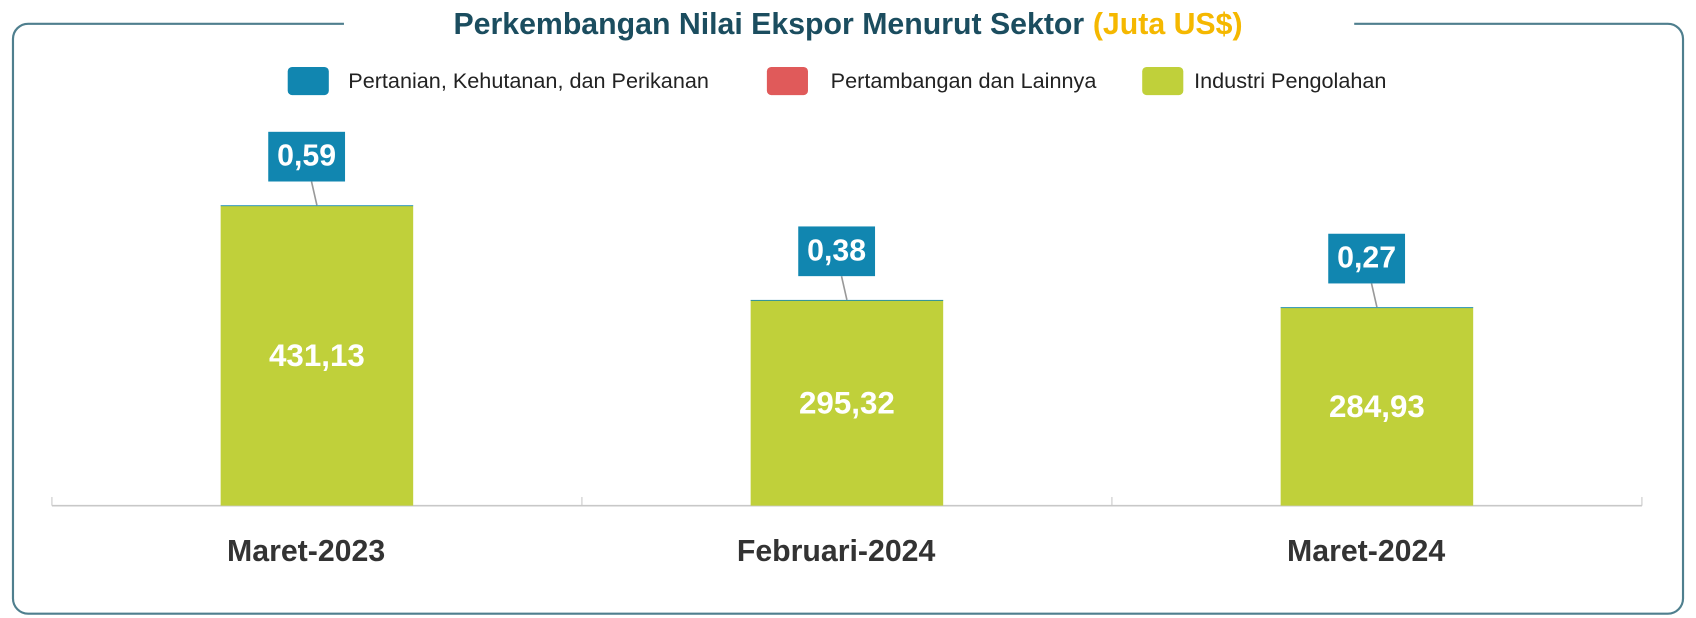 This screenshot has width=1696, height=618. What do you see at coordinates (306, 551) in the screenshot?
I see `x-tick-label: Maret-2023` at bounding box center [306, 551].